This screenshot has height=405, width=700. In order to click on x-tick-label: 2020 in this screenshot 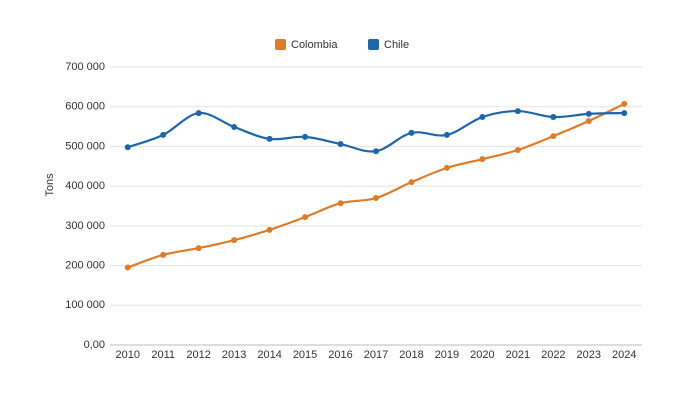, I will do `click(482, 355)`.